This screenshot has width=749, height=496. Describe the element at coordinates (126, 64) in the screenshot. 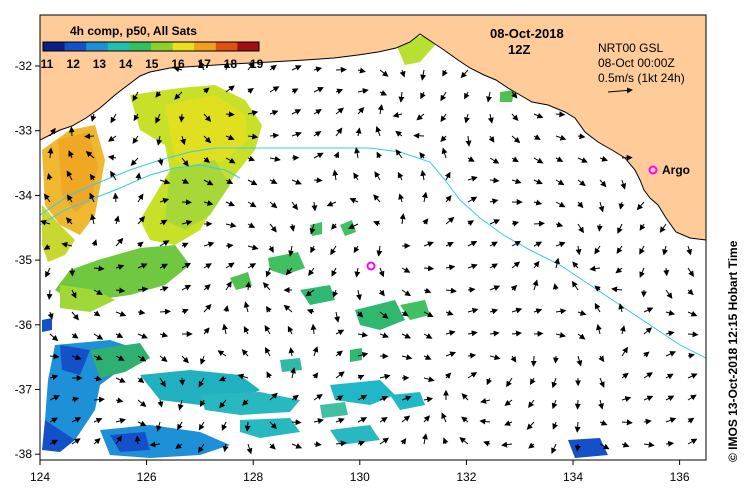

I see `colorbar-tick-label: 14` at that location.